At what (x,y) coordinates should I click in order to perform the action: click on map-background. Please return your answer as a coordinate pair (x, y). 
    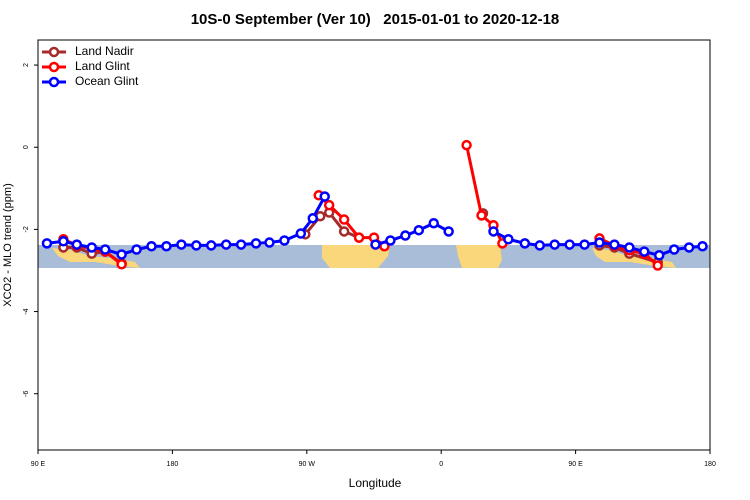
    Looking at the image, I should click on (374, 256).